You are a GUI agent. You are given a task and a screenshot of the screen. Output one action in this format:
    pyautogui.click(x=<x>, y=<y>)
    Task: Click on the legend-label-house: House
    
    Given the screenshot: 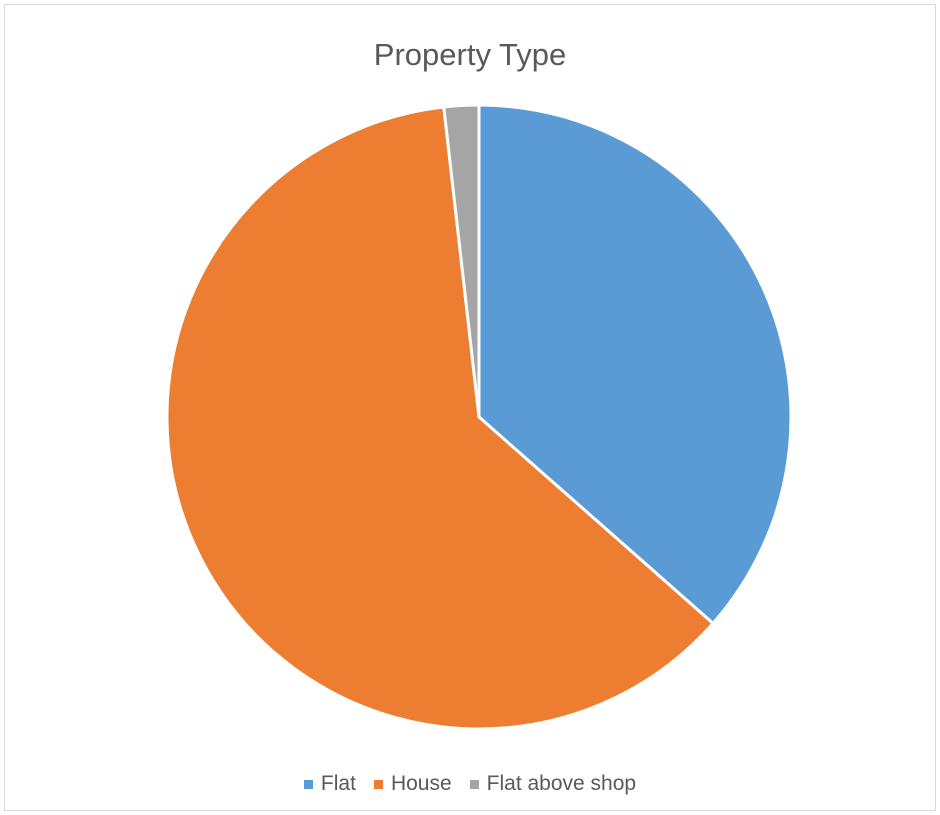 What is the action you would take?
    pyautogui.click(x=421, y=783)
    